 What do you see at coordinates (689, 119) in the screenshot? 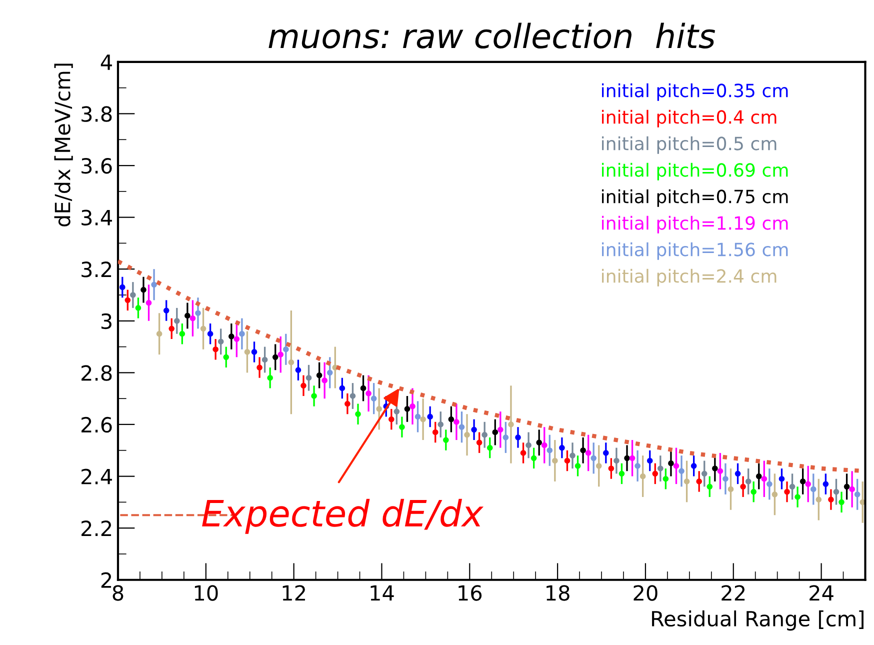
I see `text: initial pitch=0.4 cm` at bounding box center [689, 119].